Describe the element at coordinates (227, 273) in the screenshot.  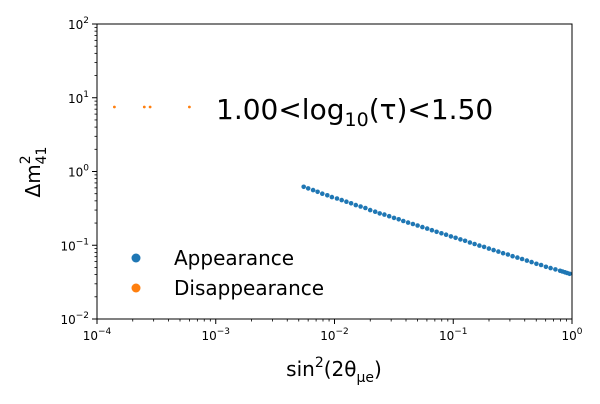
I see `legend: Appearance Disappearance` at that location.